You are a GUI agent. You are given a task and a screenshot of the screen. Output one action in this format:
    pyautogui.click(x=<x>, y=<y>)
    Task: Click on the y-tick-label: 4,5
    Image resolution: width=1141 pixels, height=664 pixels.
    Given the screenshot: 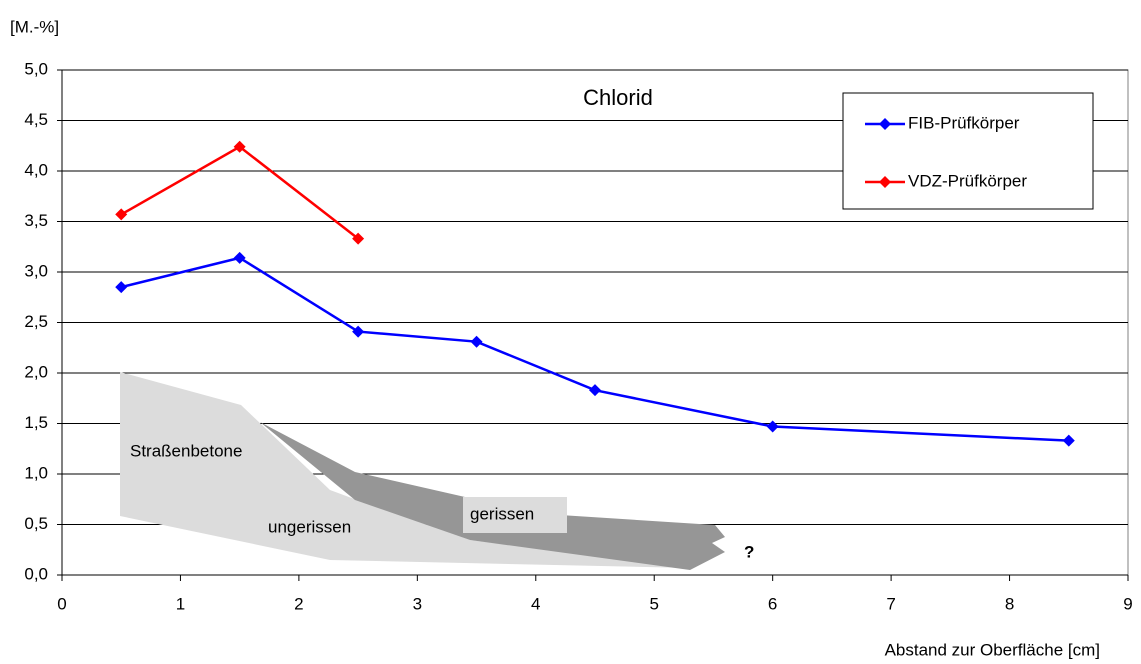 What is the action you would take?
    pyautogui.click(x=36, y=119)
    